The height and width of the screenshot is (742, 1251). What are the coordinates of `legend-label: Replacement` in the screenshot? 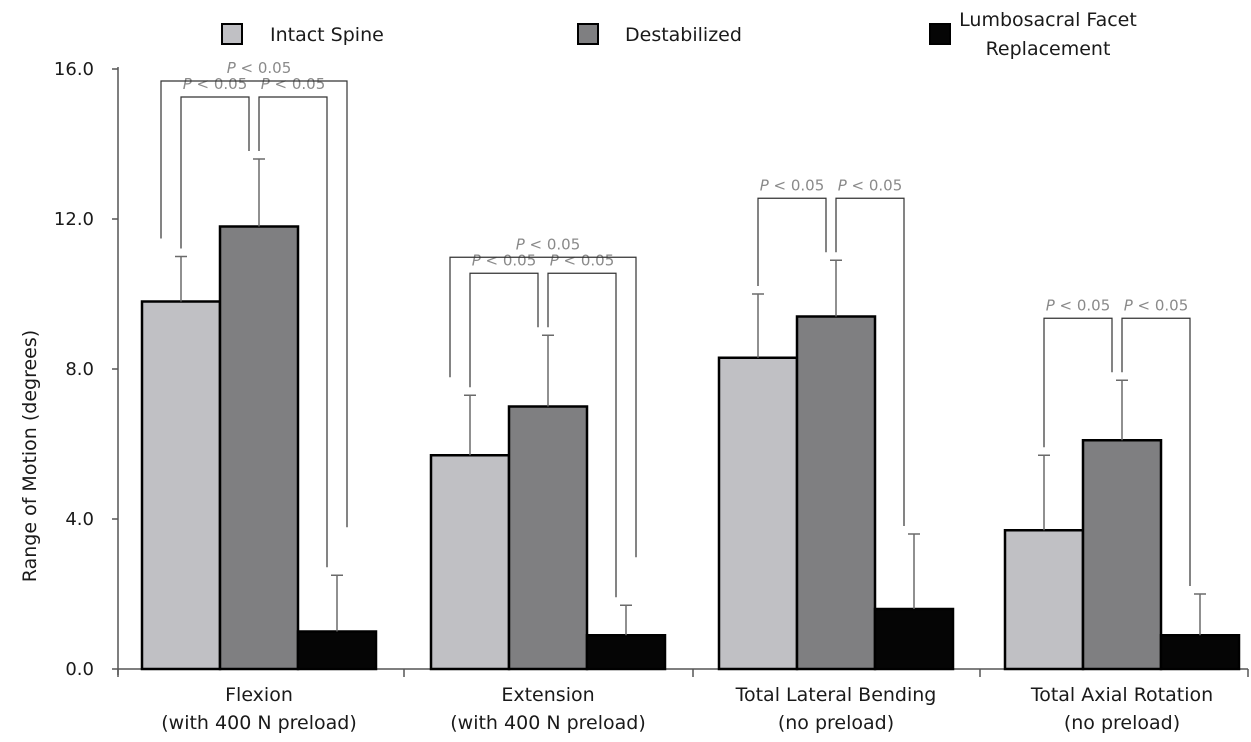 It's located at (1048, 49).